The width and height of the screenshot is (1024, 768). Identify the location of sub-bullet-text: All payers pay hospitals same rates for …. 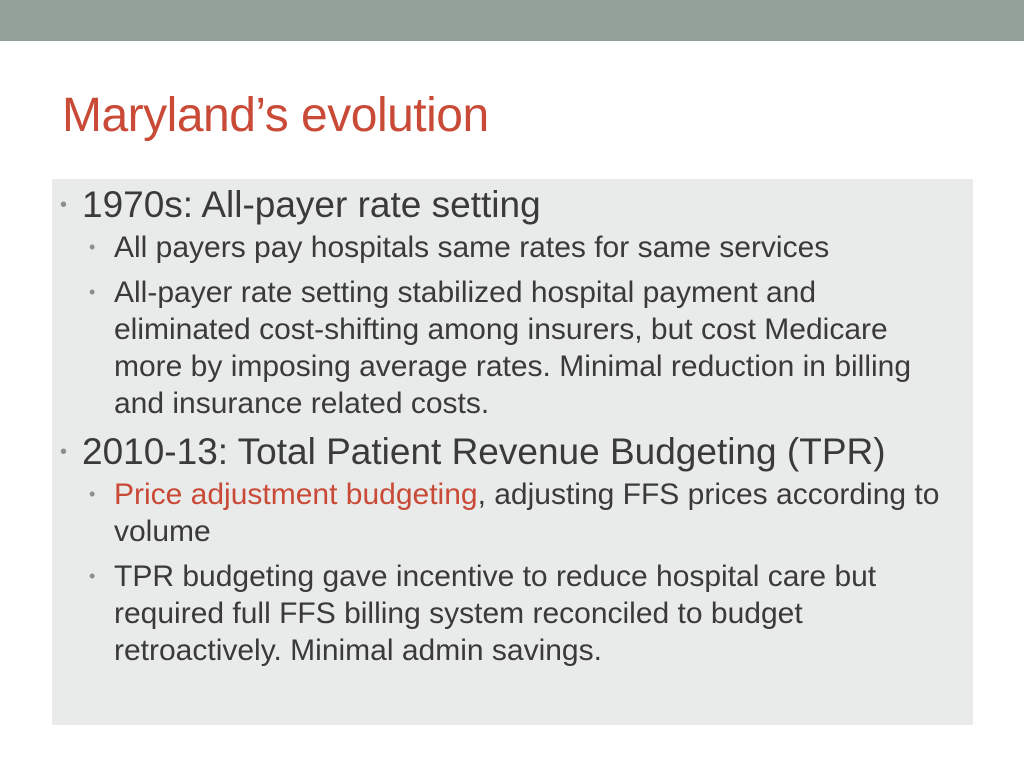
(472, 247).